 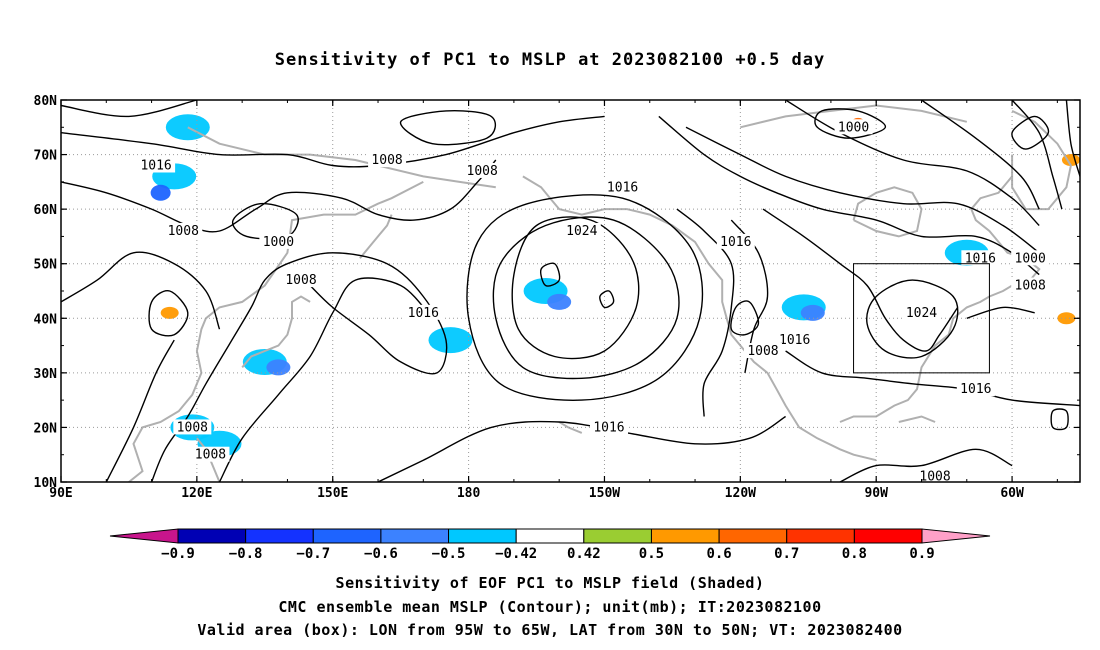 I want to click on colorbar-label: 0.5, so click(x=651, y=554).